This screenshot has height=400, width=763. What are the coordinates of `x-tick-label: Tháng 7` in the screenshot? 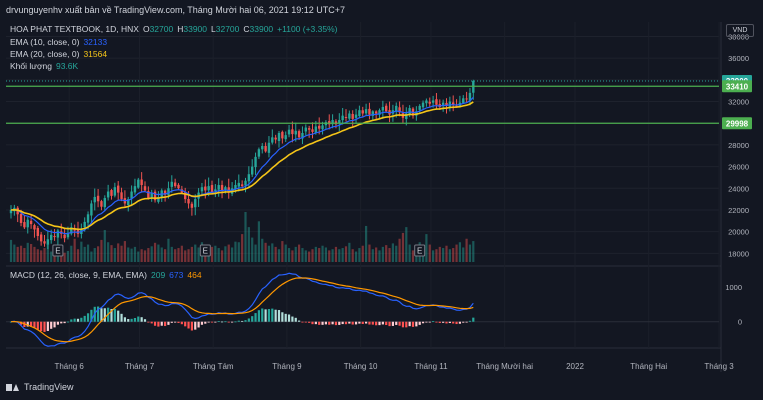 It's located at (140, 366).